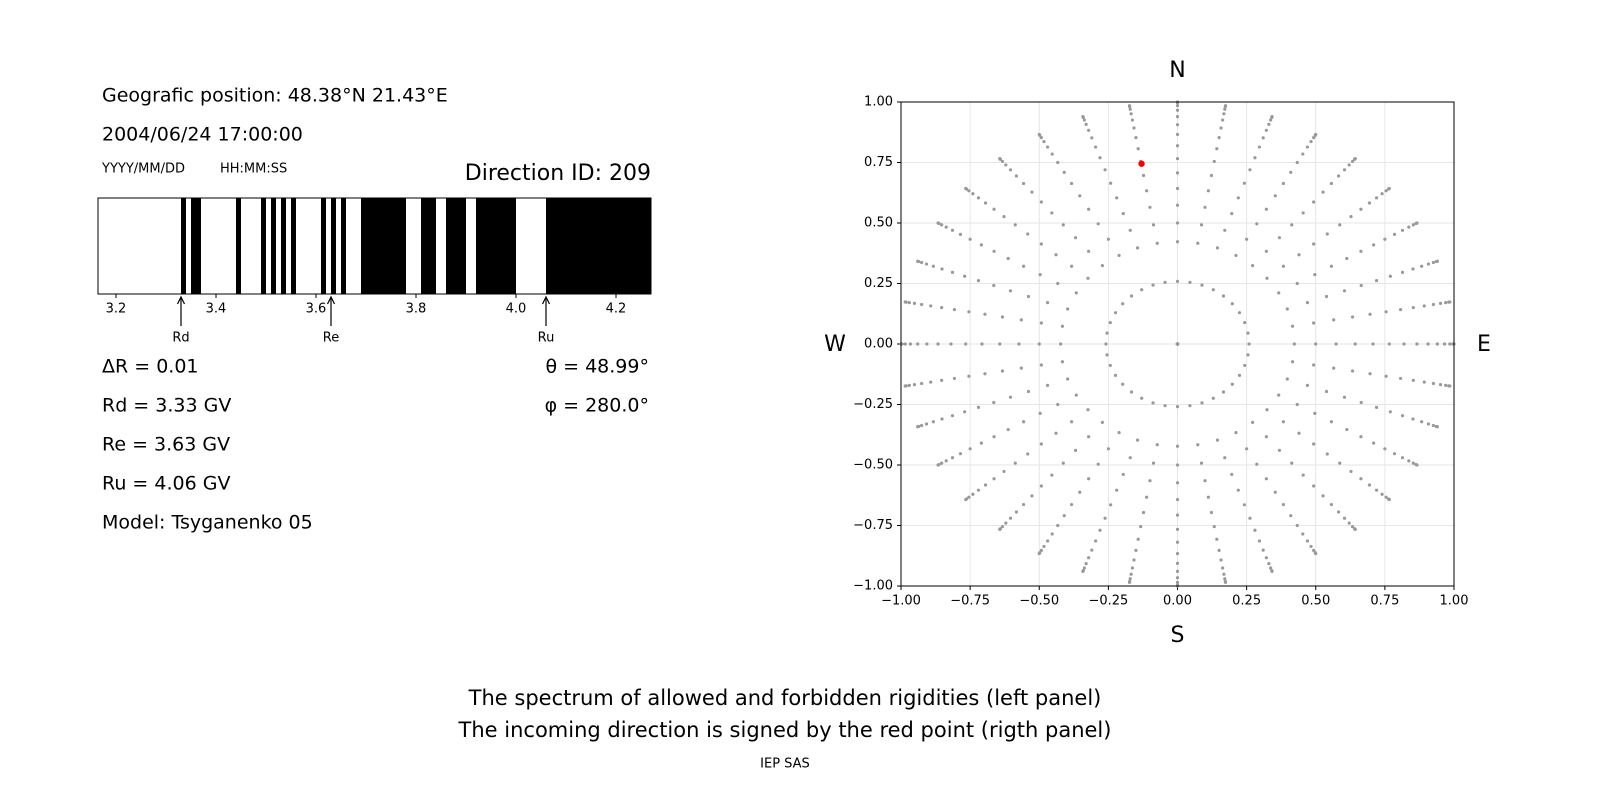  I want to click on direction-id: Direction ID: 209, so click(558, 173).